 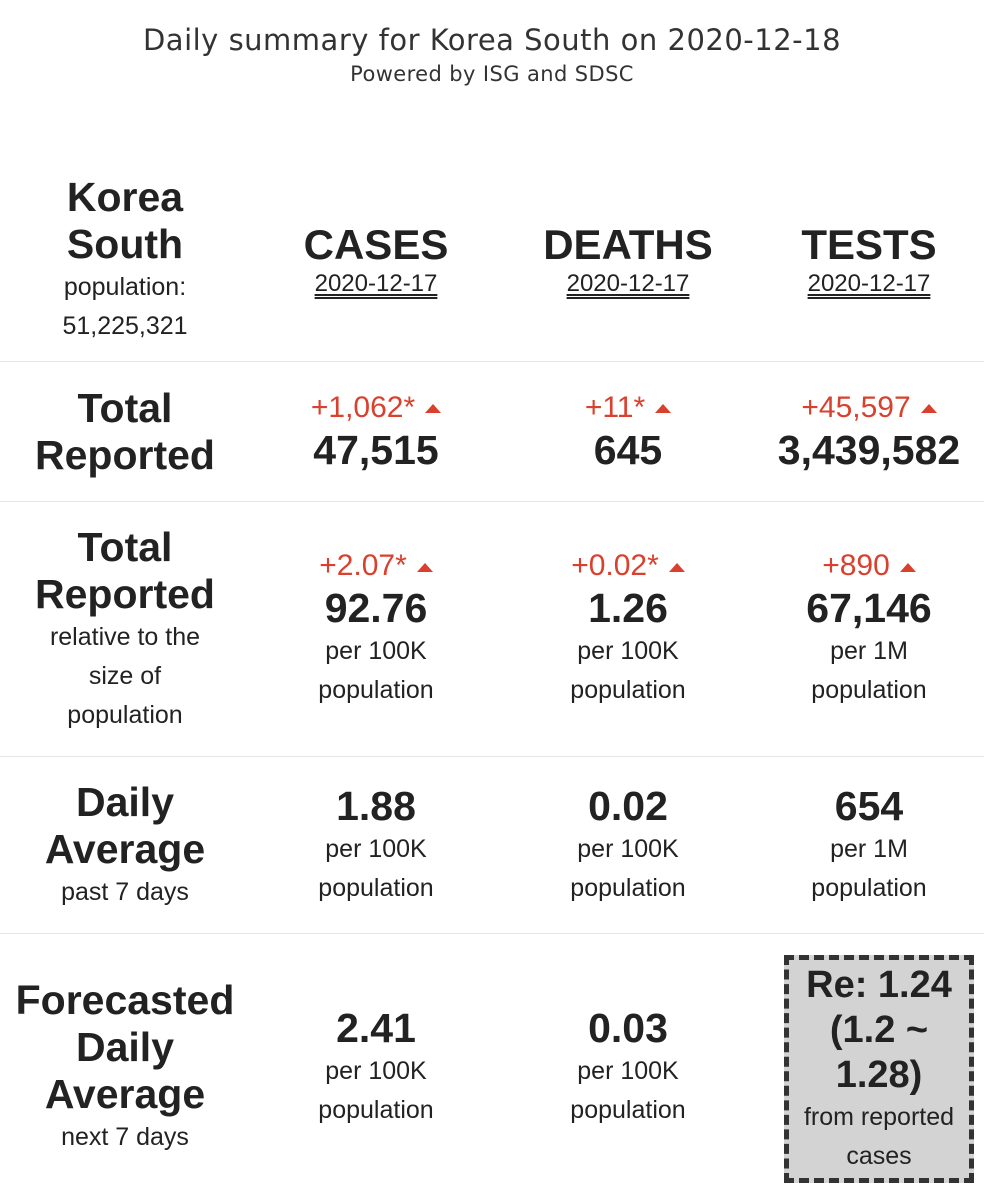 I want to click on deaths-rel-delta: +0.02*, so click(x=628, y=566).